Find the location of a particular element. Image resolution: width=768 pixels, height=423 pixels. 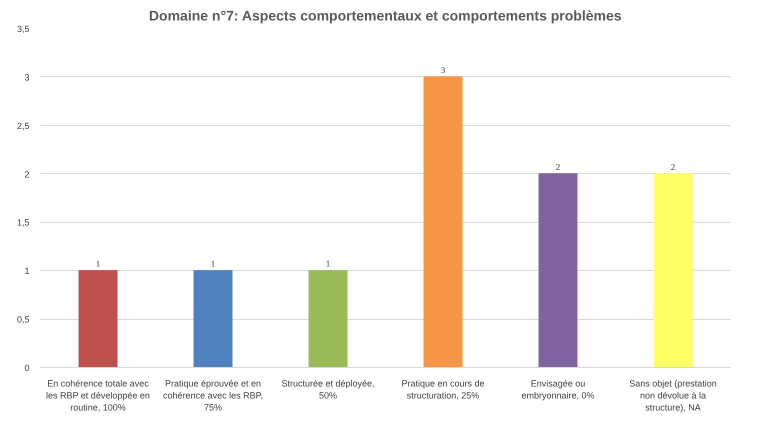

chart-title: Domaine n°7: Aspects comportementaux et comportements problèmes is located at coordinates (385, 16).